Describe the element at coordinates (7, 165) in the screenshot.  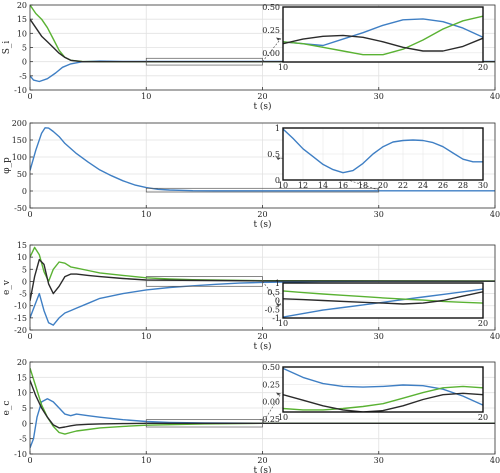
I see `y-axis-label: φ_p` at that location.